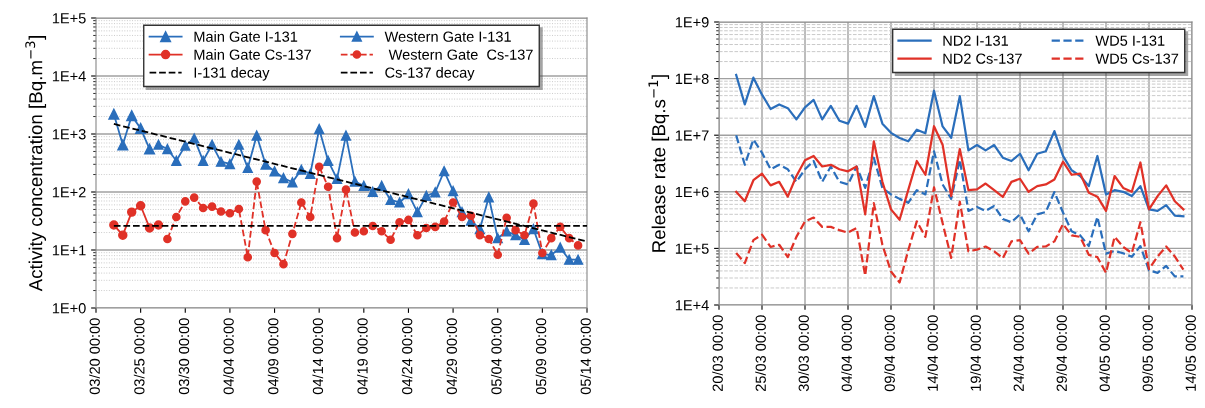 This screenshot has height=408, width=1205. Describe the element at coordinates (982, 58) in the screenshot. I see `legend-label: ND2 Cs-137` at that location.